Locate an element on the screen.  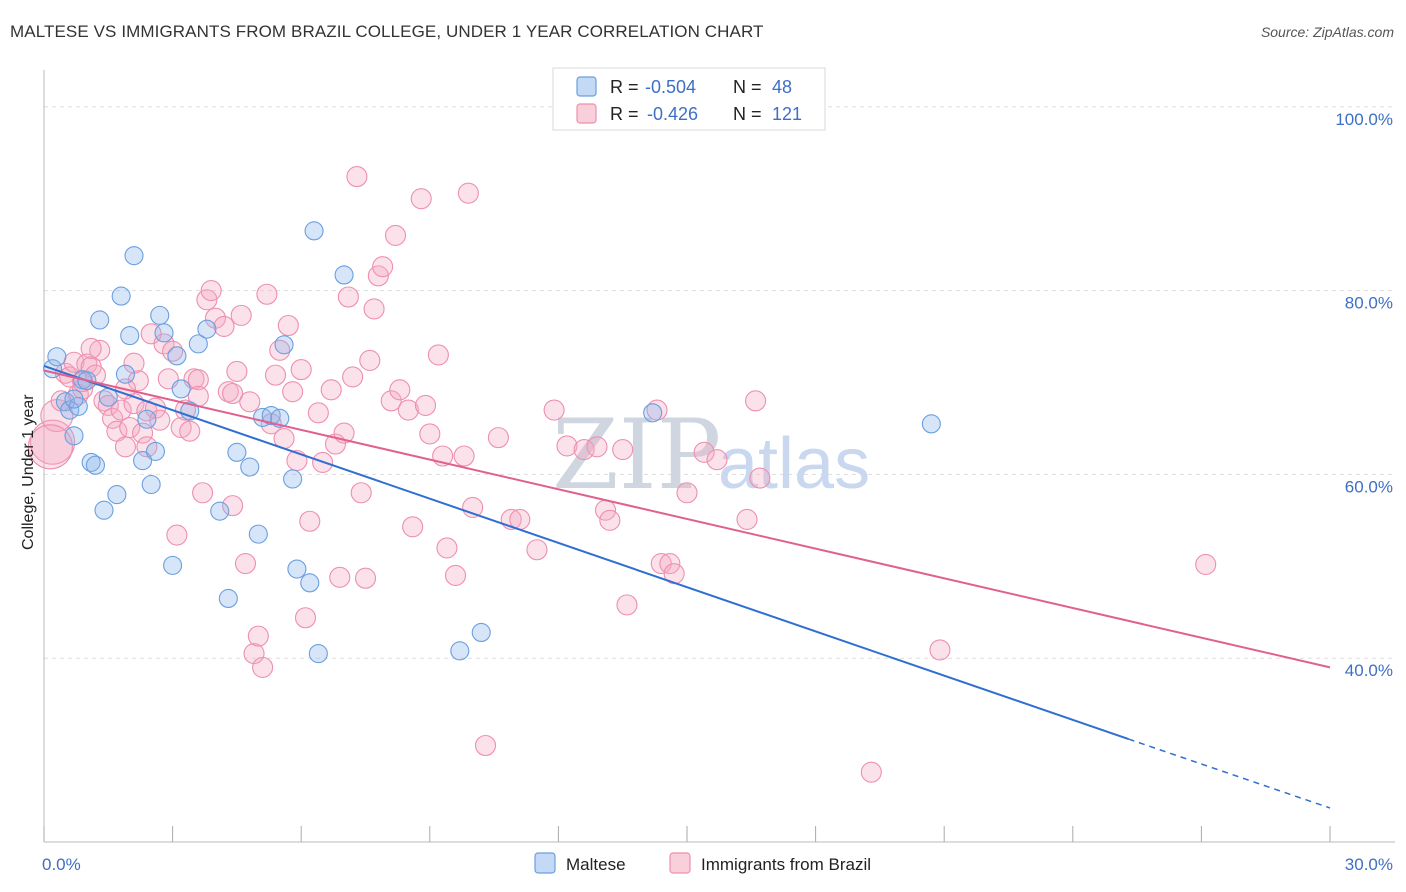
bottom-legend-swatch-brazil is located at coordinates (680, 863).